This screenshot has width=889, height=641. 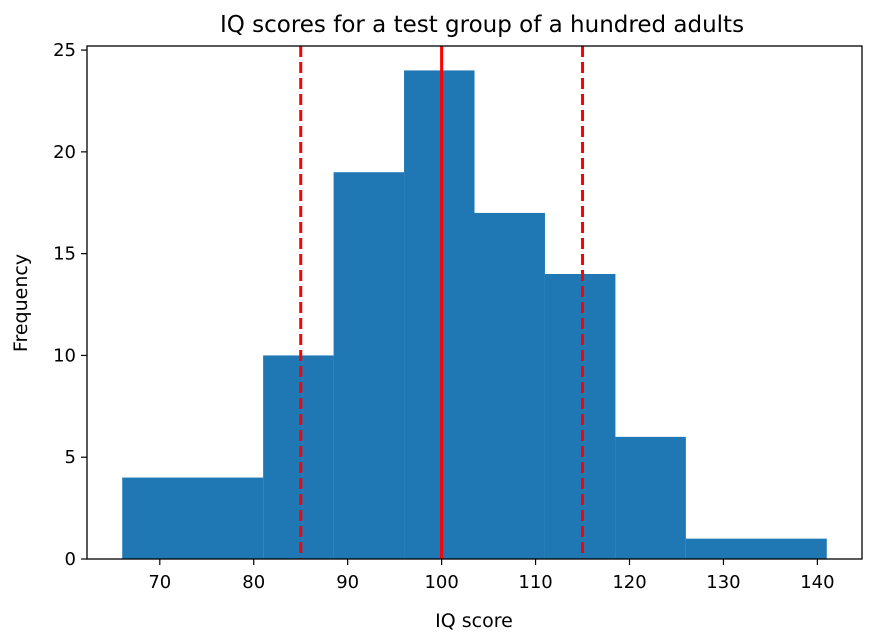 I want to click on y-tick-label: 5, so click(x=70, y=457).